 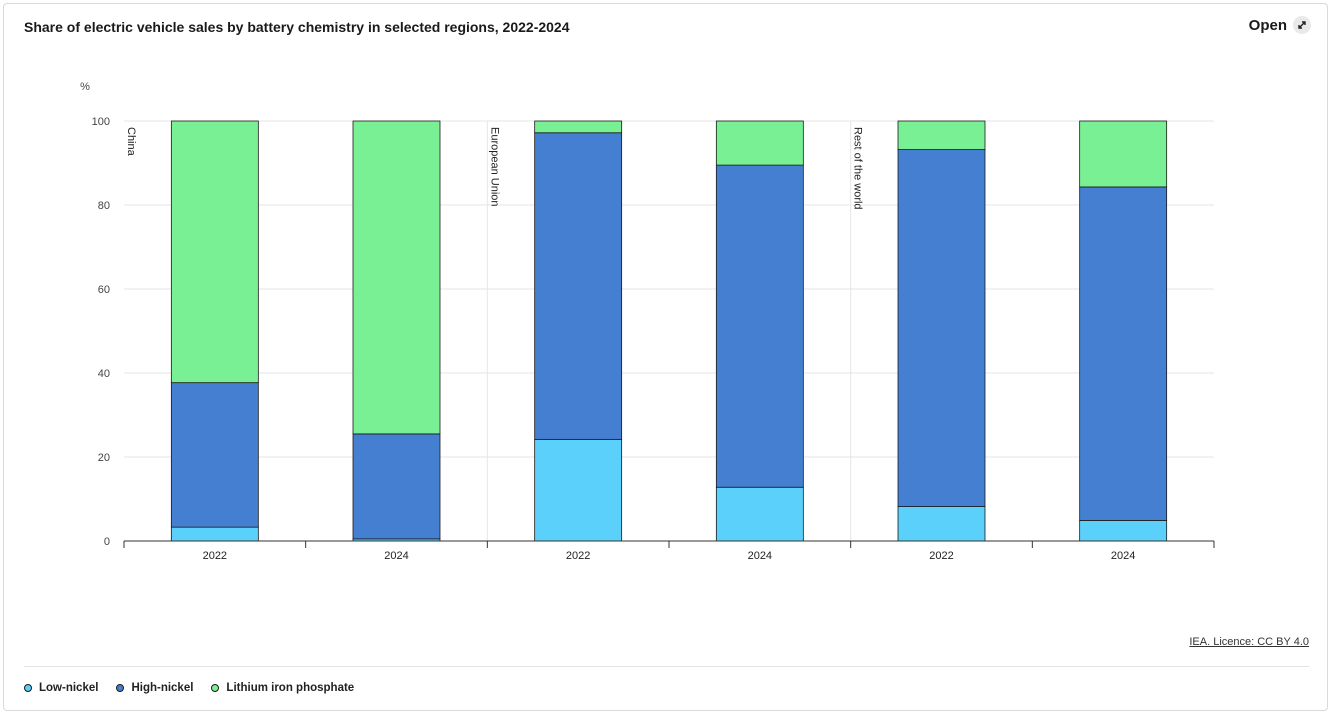 I want to click on y-tick-label: 100, so click(x=101, y=122).